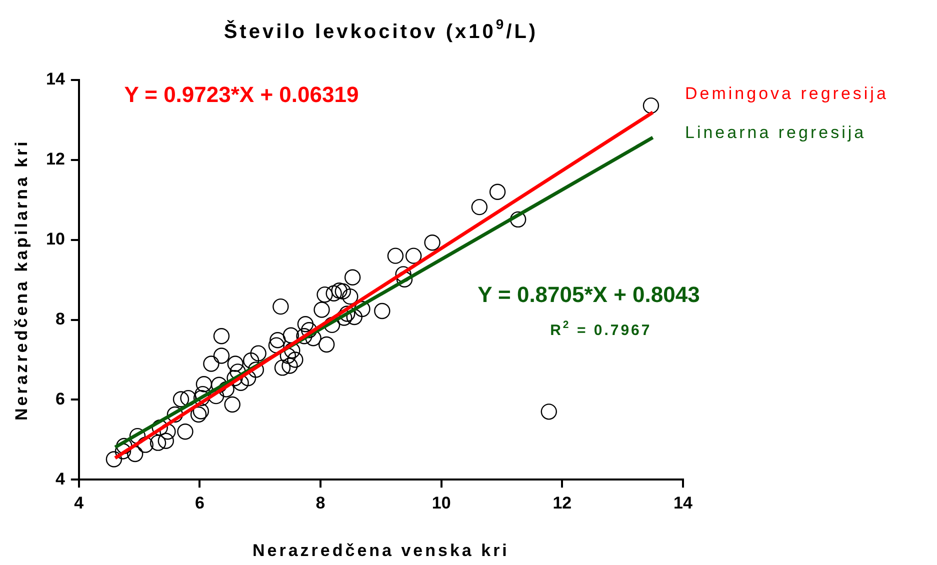 The height and width of the screenshot is (565, 937). What do you see at coordinates (786, 94) in the screenshot?
I see `series-label: Demingova regresija` at bounding box center [786, 94].